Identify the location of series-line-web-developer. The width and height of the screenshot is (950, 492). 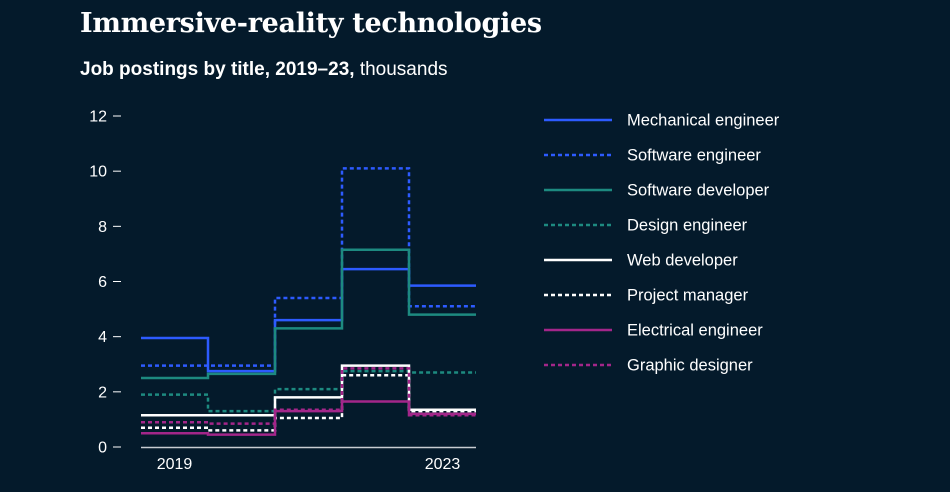
(308, 390).